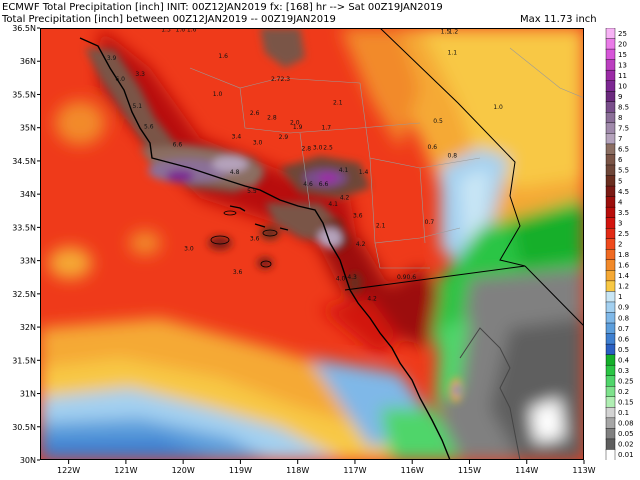 This screenshot has height=480, width=640. What do you see at coordinates (623, 329) in the screenshot?
I see `colorbar-label: 0.7` at bounding box center [623, 329].